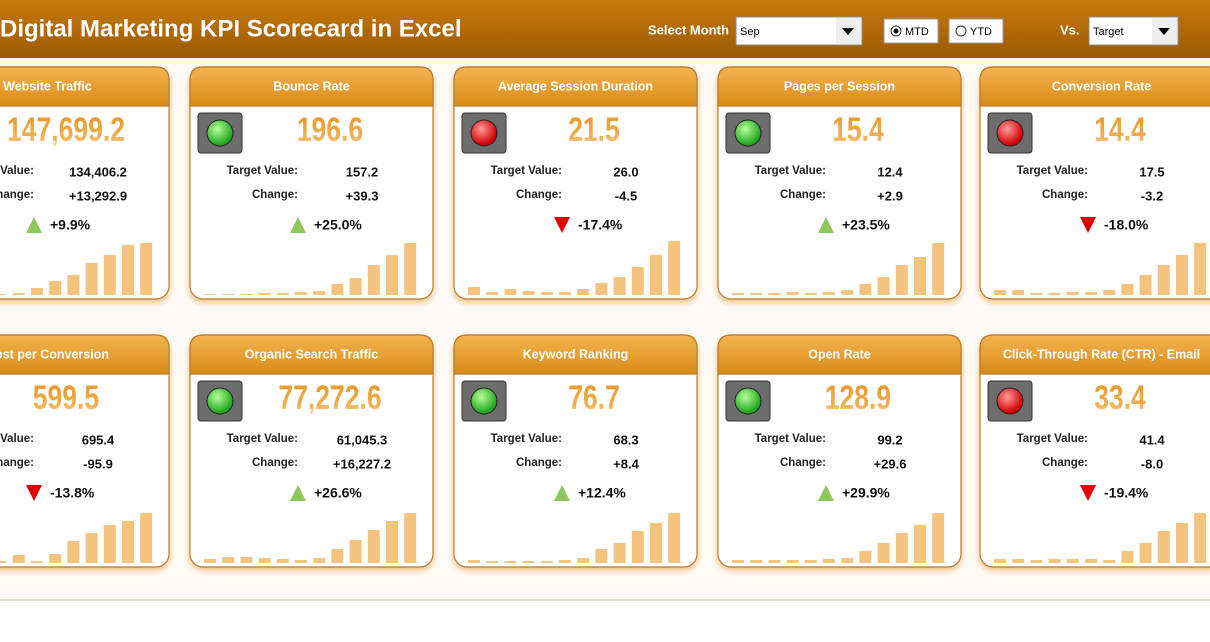  What do you see at coordinates (1120, 130) in the screenshot?
I see `kpi-value: 14.4` at bounding box center [1120, 130].